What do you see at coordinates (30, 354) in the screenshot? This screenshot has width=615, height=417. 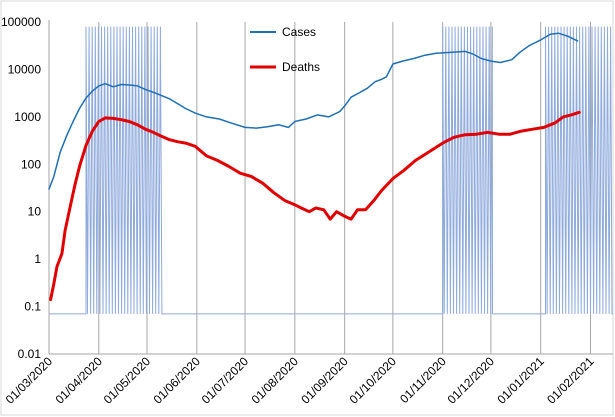 I see `y-tick-label: 0.01` at bounding box center [30, 354].